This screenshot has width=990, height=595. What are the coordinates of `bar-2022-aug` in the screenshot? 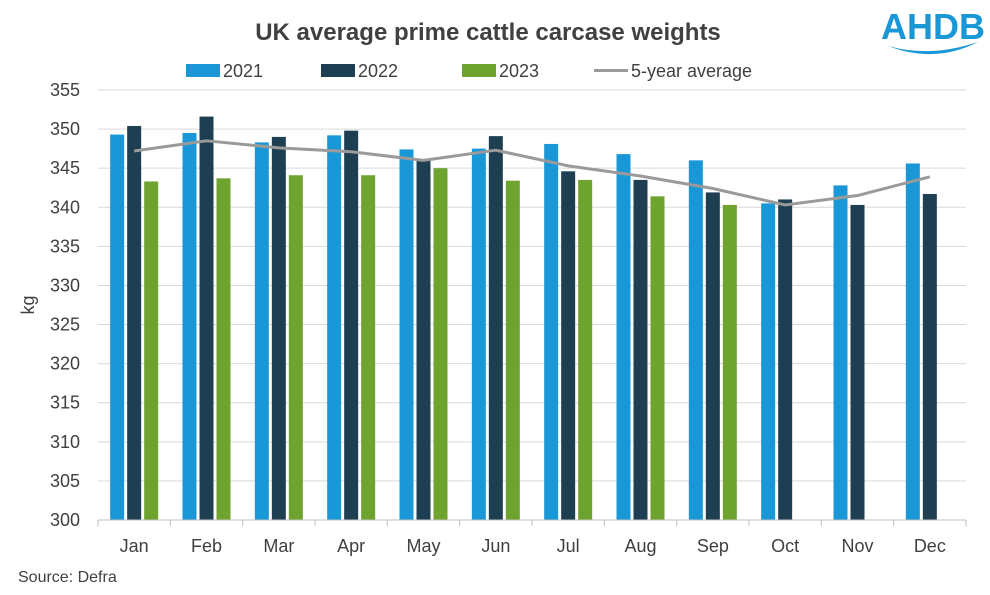 It's located at (640, 349).